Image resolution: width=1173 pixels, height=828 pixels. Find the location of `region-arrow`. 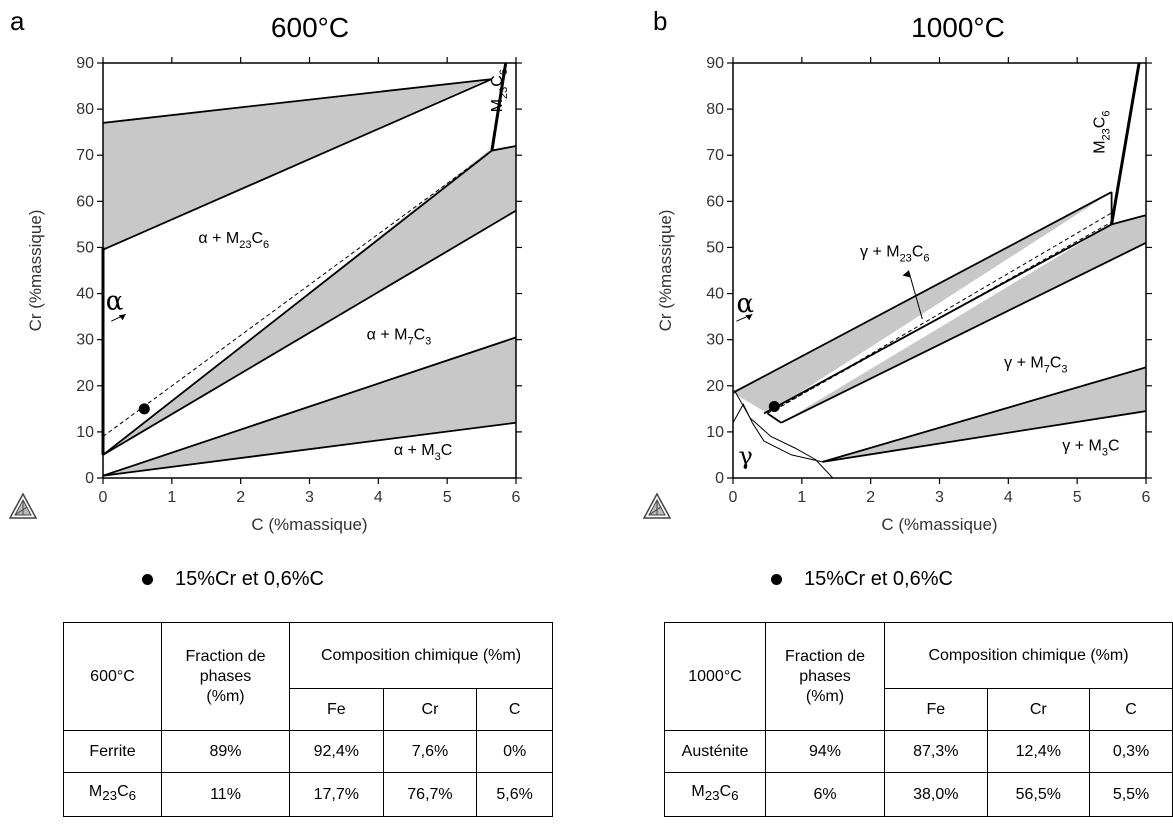

region-arrow is located at coordinates (915, 295).